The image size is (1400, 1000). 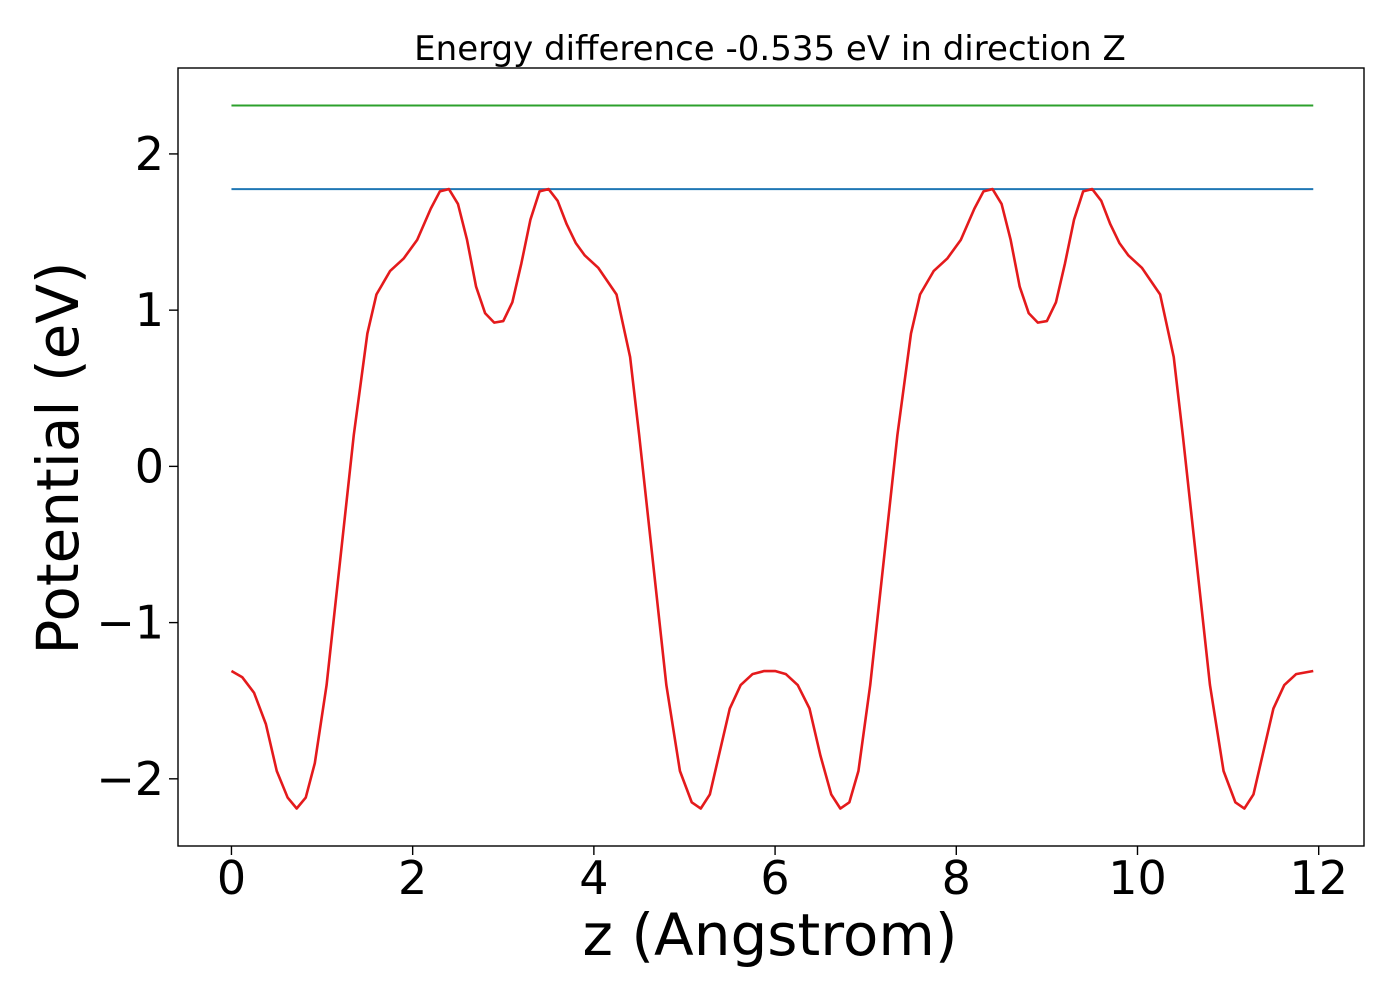 What do you see at coordinates (412, 878) in the screenshot?
I see `x-tick-label: 2` at bounding box center [412, 878].